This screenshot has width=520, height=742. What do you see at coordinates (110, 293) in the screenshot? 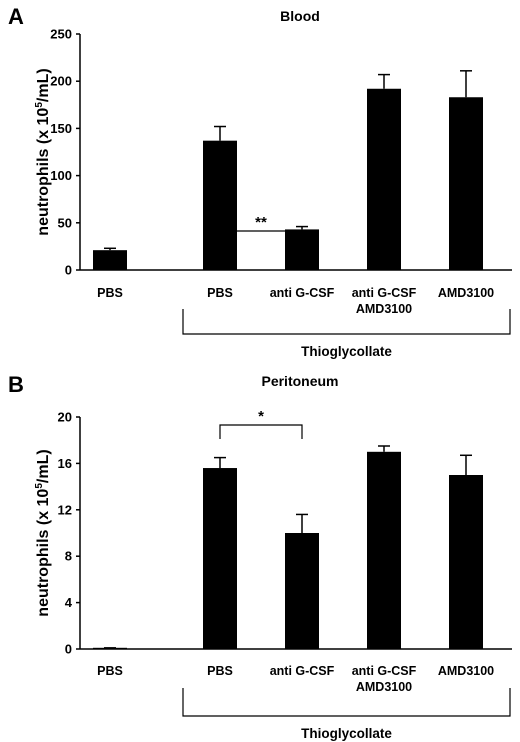
I see `panel-a-category-label-0-0: PBS` at bounding box center [110, 293].